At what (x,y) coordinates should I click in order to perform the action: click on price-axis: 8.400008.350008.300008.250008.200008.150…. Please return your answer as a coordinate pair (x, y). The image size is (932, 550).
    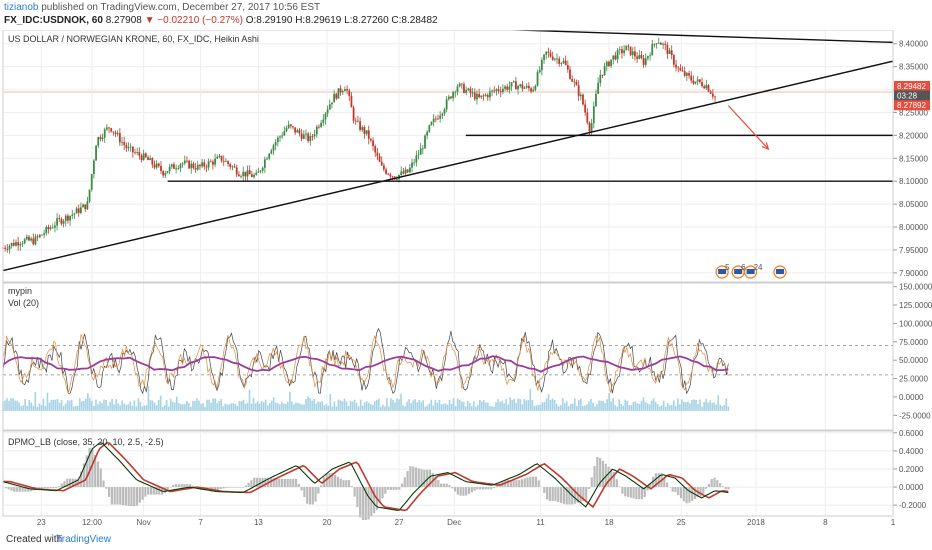
    Looking at the image, I should click on (911, 159).